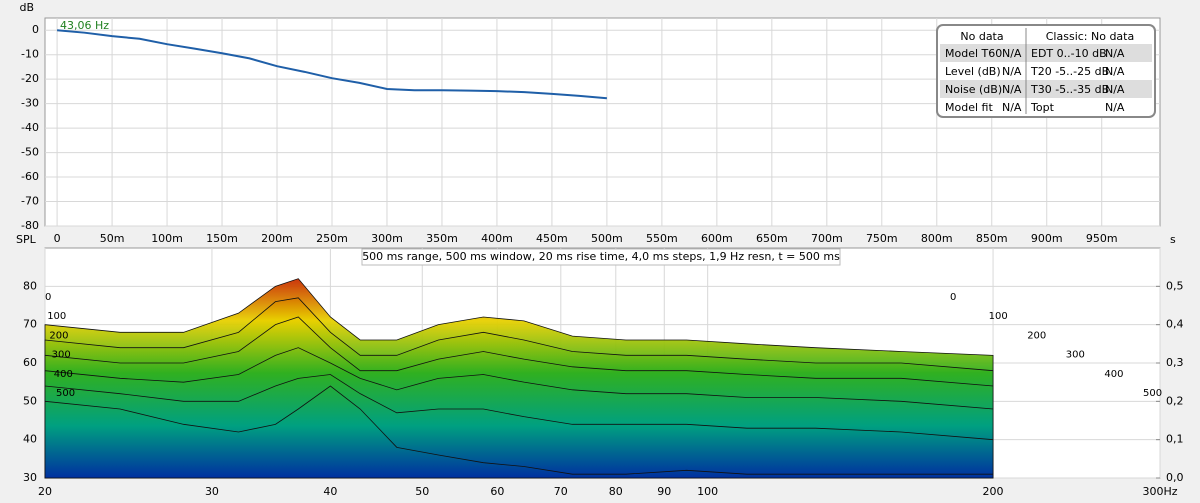  I want to click on x-tick-label: 0, so click(57, 238).